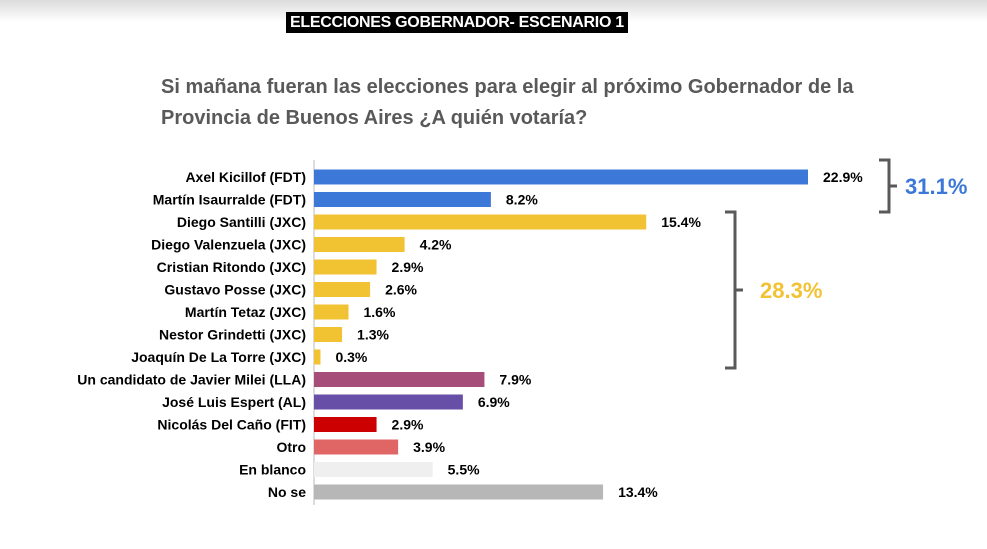 This screenshot has width=987, height=549. I want to click on group-total-fdt: 31.1%, so click(936, 186).